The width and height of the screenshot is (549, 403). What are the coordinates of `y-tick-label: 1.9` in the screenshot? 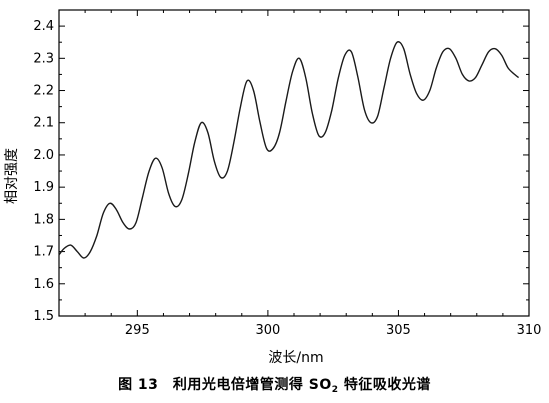 It's located at (43, 187).